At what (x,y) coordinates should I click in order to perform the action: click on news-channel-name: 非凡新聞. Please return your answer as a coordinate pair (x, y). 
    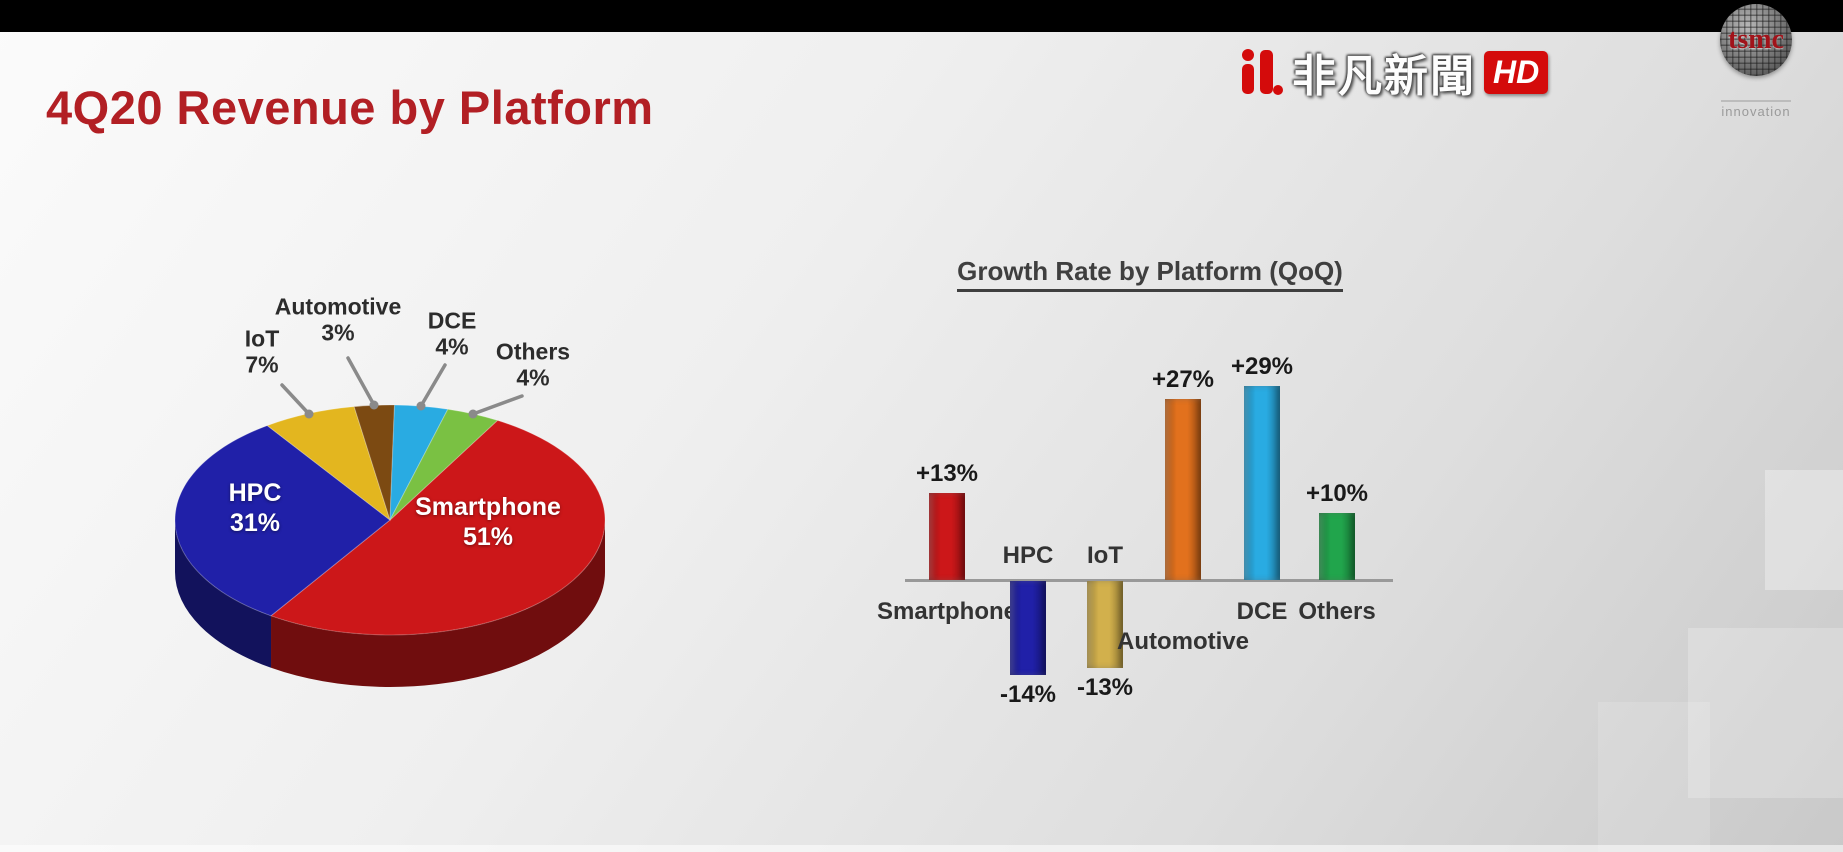
    Looking at the image, I should click on (1384, 76).